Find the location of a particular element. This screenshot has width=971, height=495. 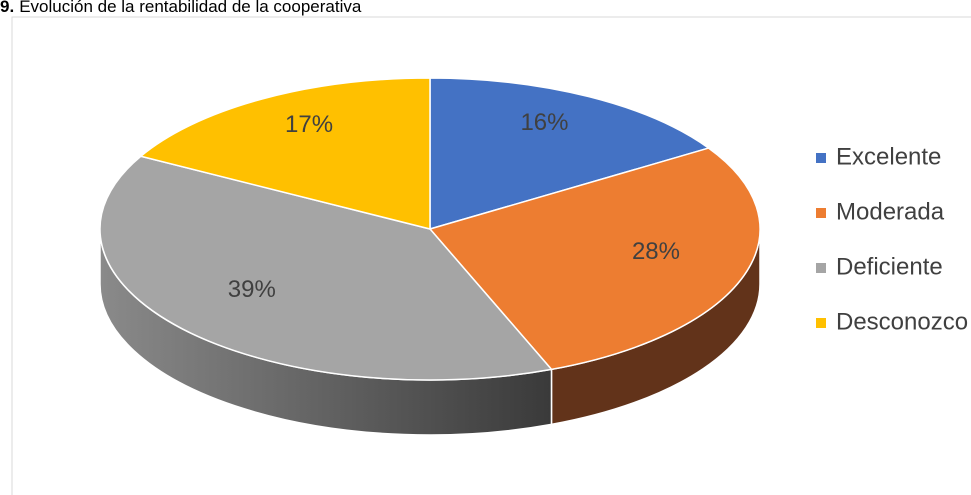

legend-label: Moderada is located at coordinates (890, 211).